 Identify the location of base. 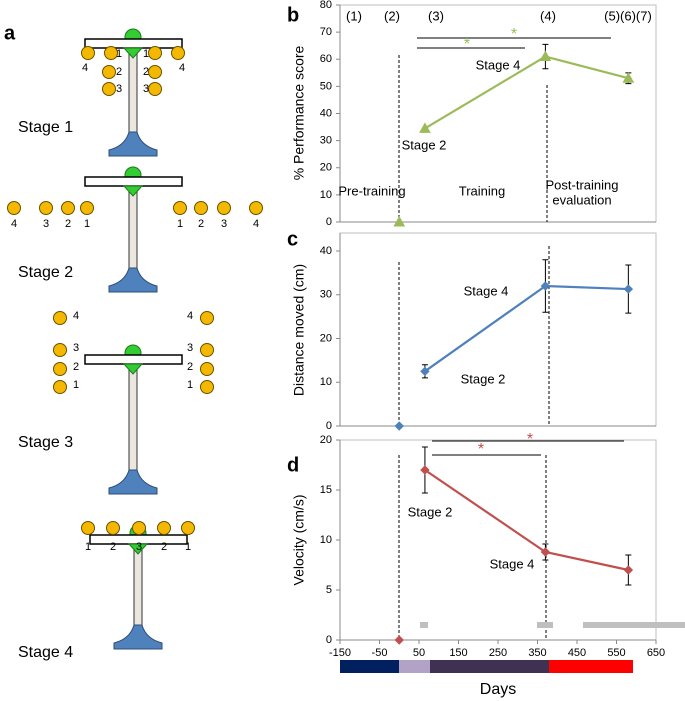
(133, 280).